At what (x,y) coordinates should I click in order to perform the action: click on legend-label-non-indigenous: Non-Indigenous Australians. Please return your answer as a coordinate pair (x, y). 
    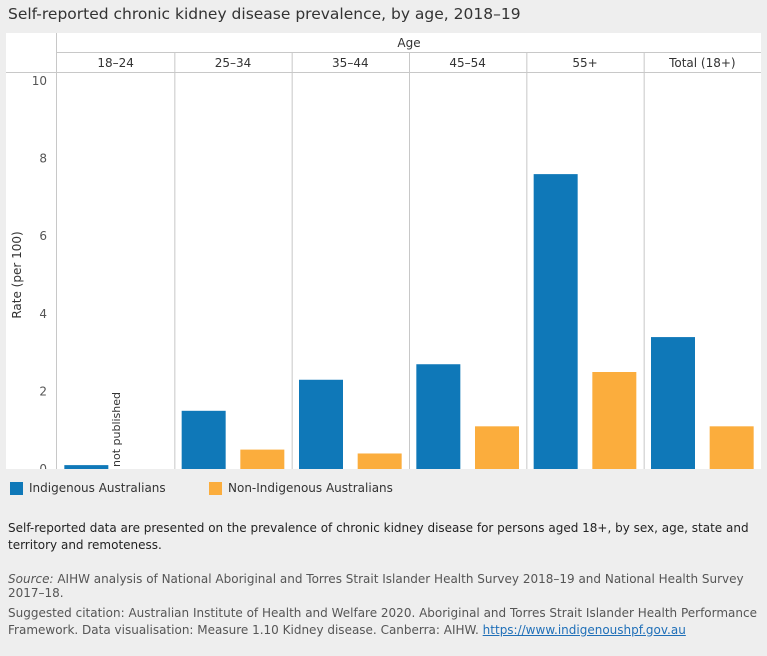
    Looking at the image, I should click on (310, 488).